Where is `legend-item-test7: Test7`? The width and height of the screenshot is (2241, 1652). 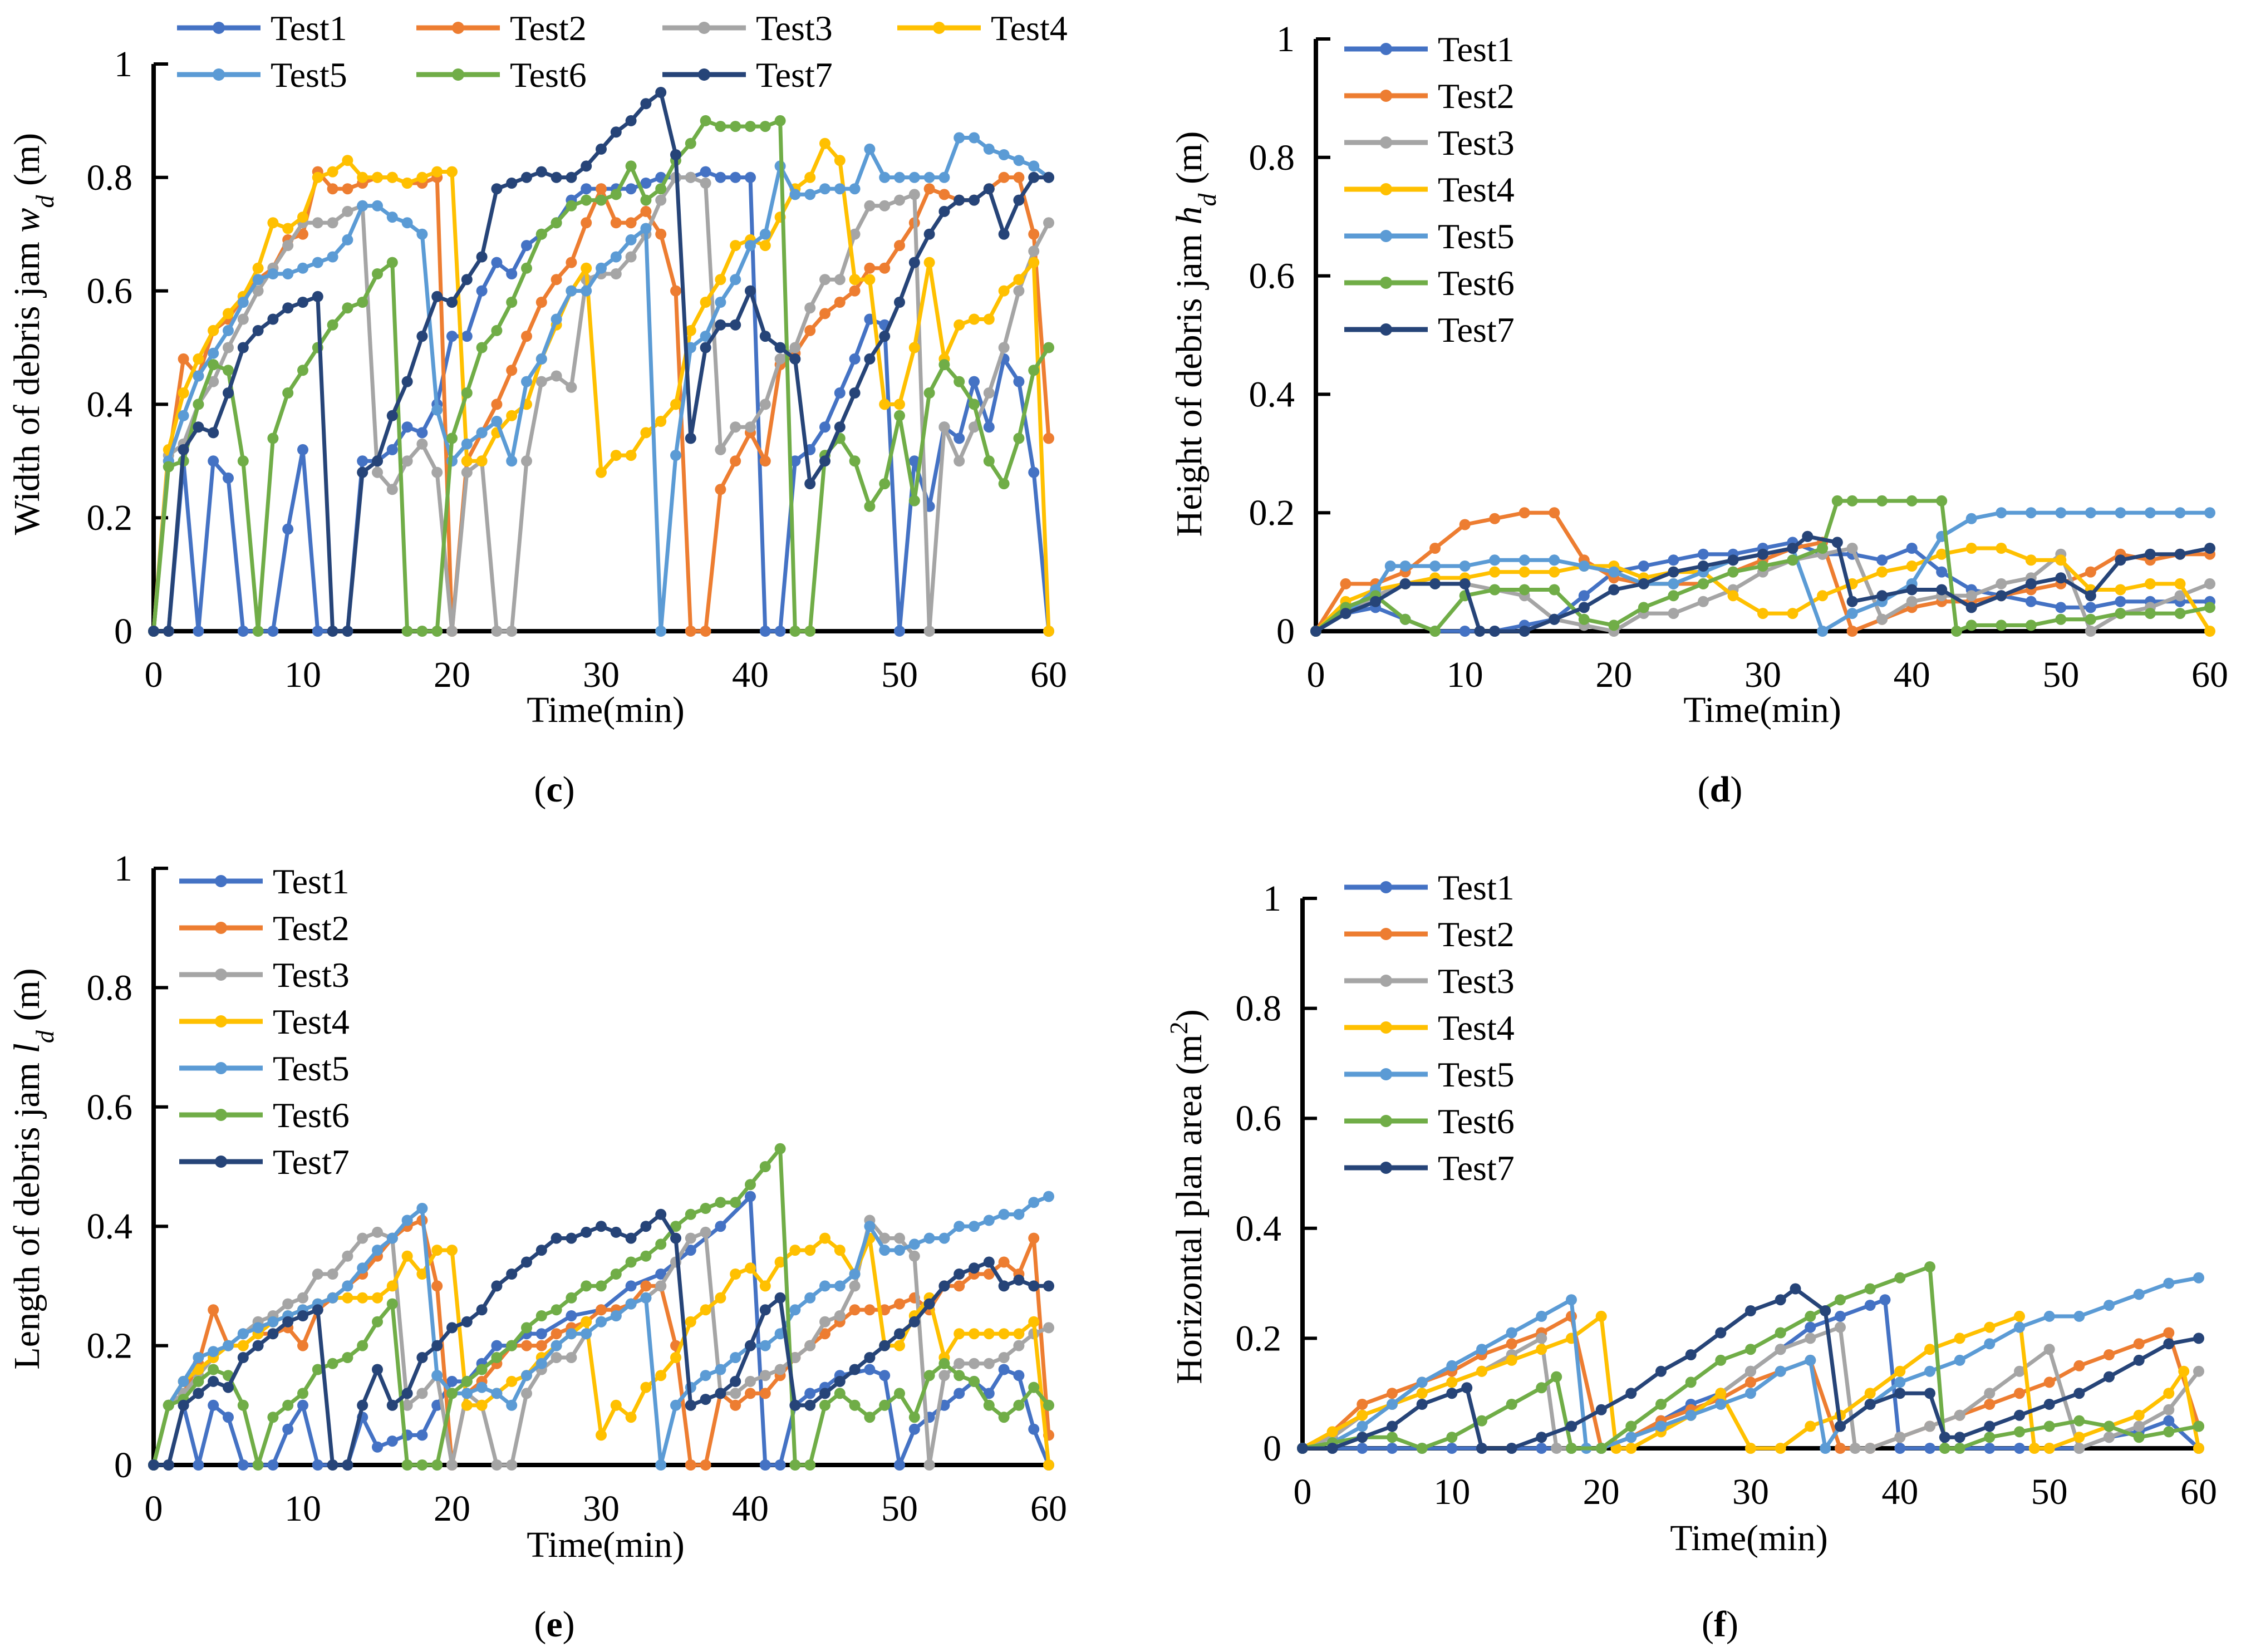 legend-item-test7: Test7 is located at coordinates (1429, 1168).